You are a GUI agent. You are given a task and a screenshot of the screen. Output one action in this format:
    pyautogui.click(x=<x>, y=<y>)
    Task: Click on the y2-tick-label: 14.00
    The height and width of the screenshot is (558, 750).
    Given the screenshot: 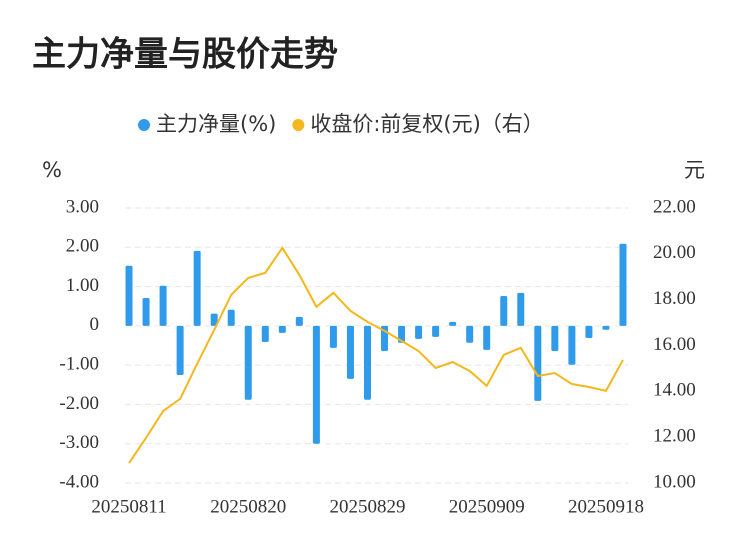 What is the action you would take?
    pyautogui.click(x=674, y=390)
    